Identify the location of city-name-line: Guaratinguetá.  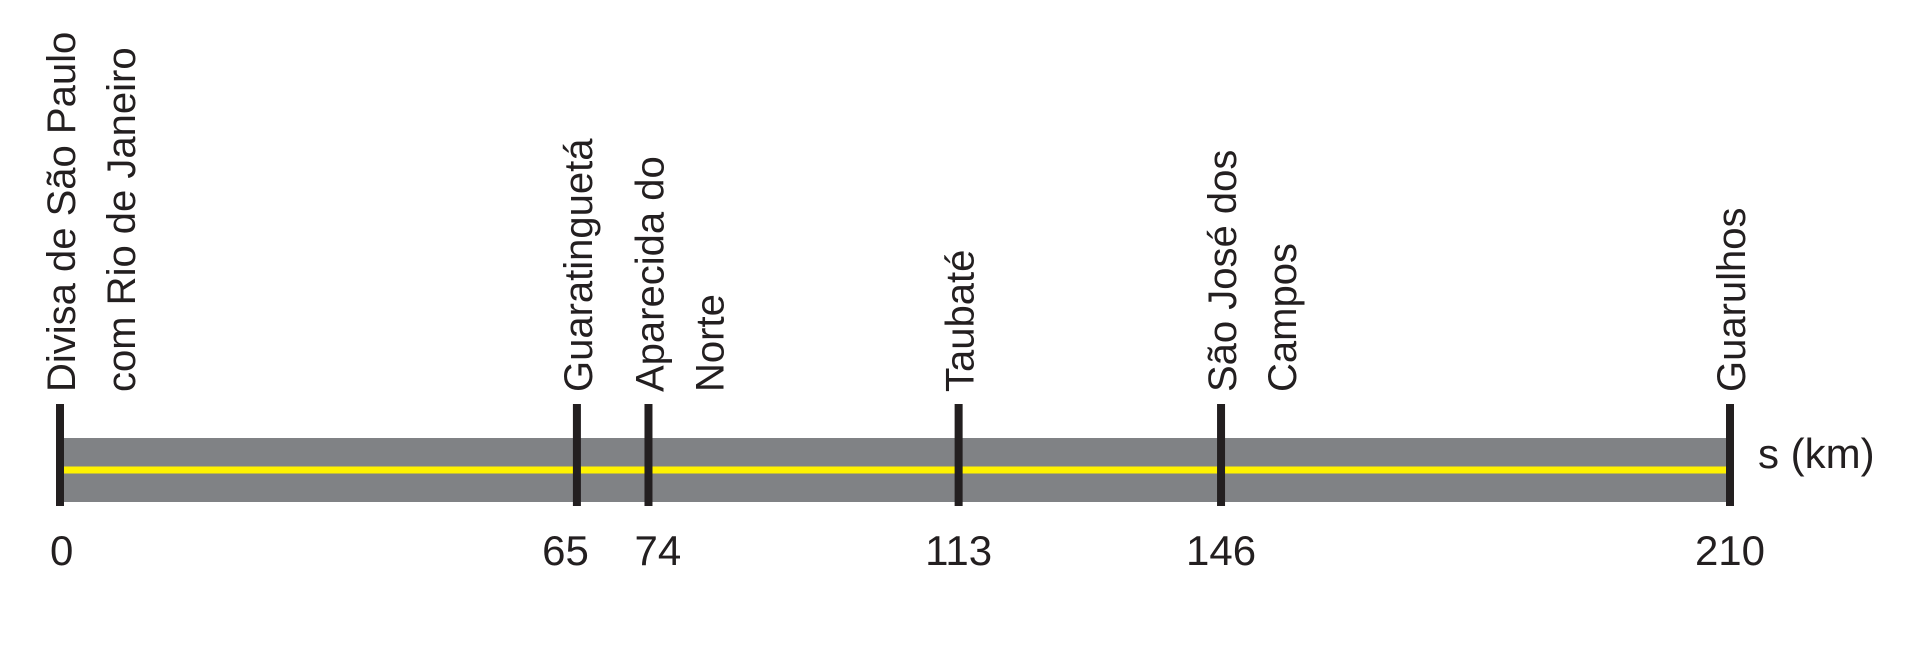
(579, 265).